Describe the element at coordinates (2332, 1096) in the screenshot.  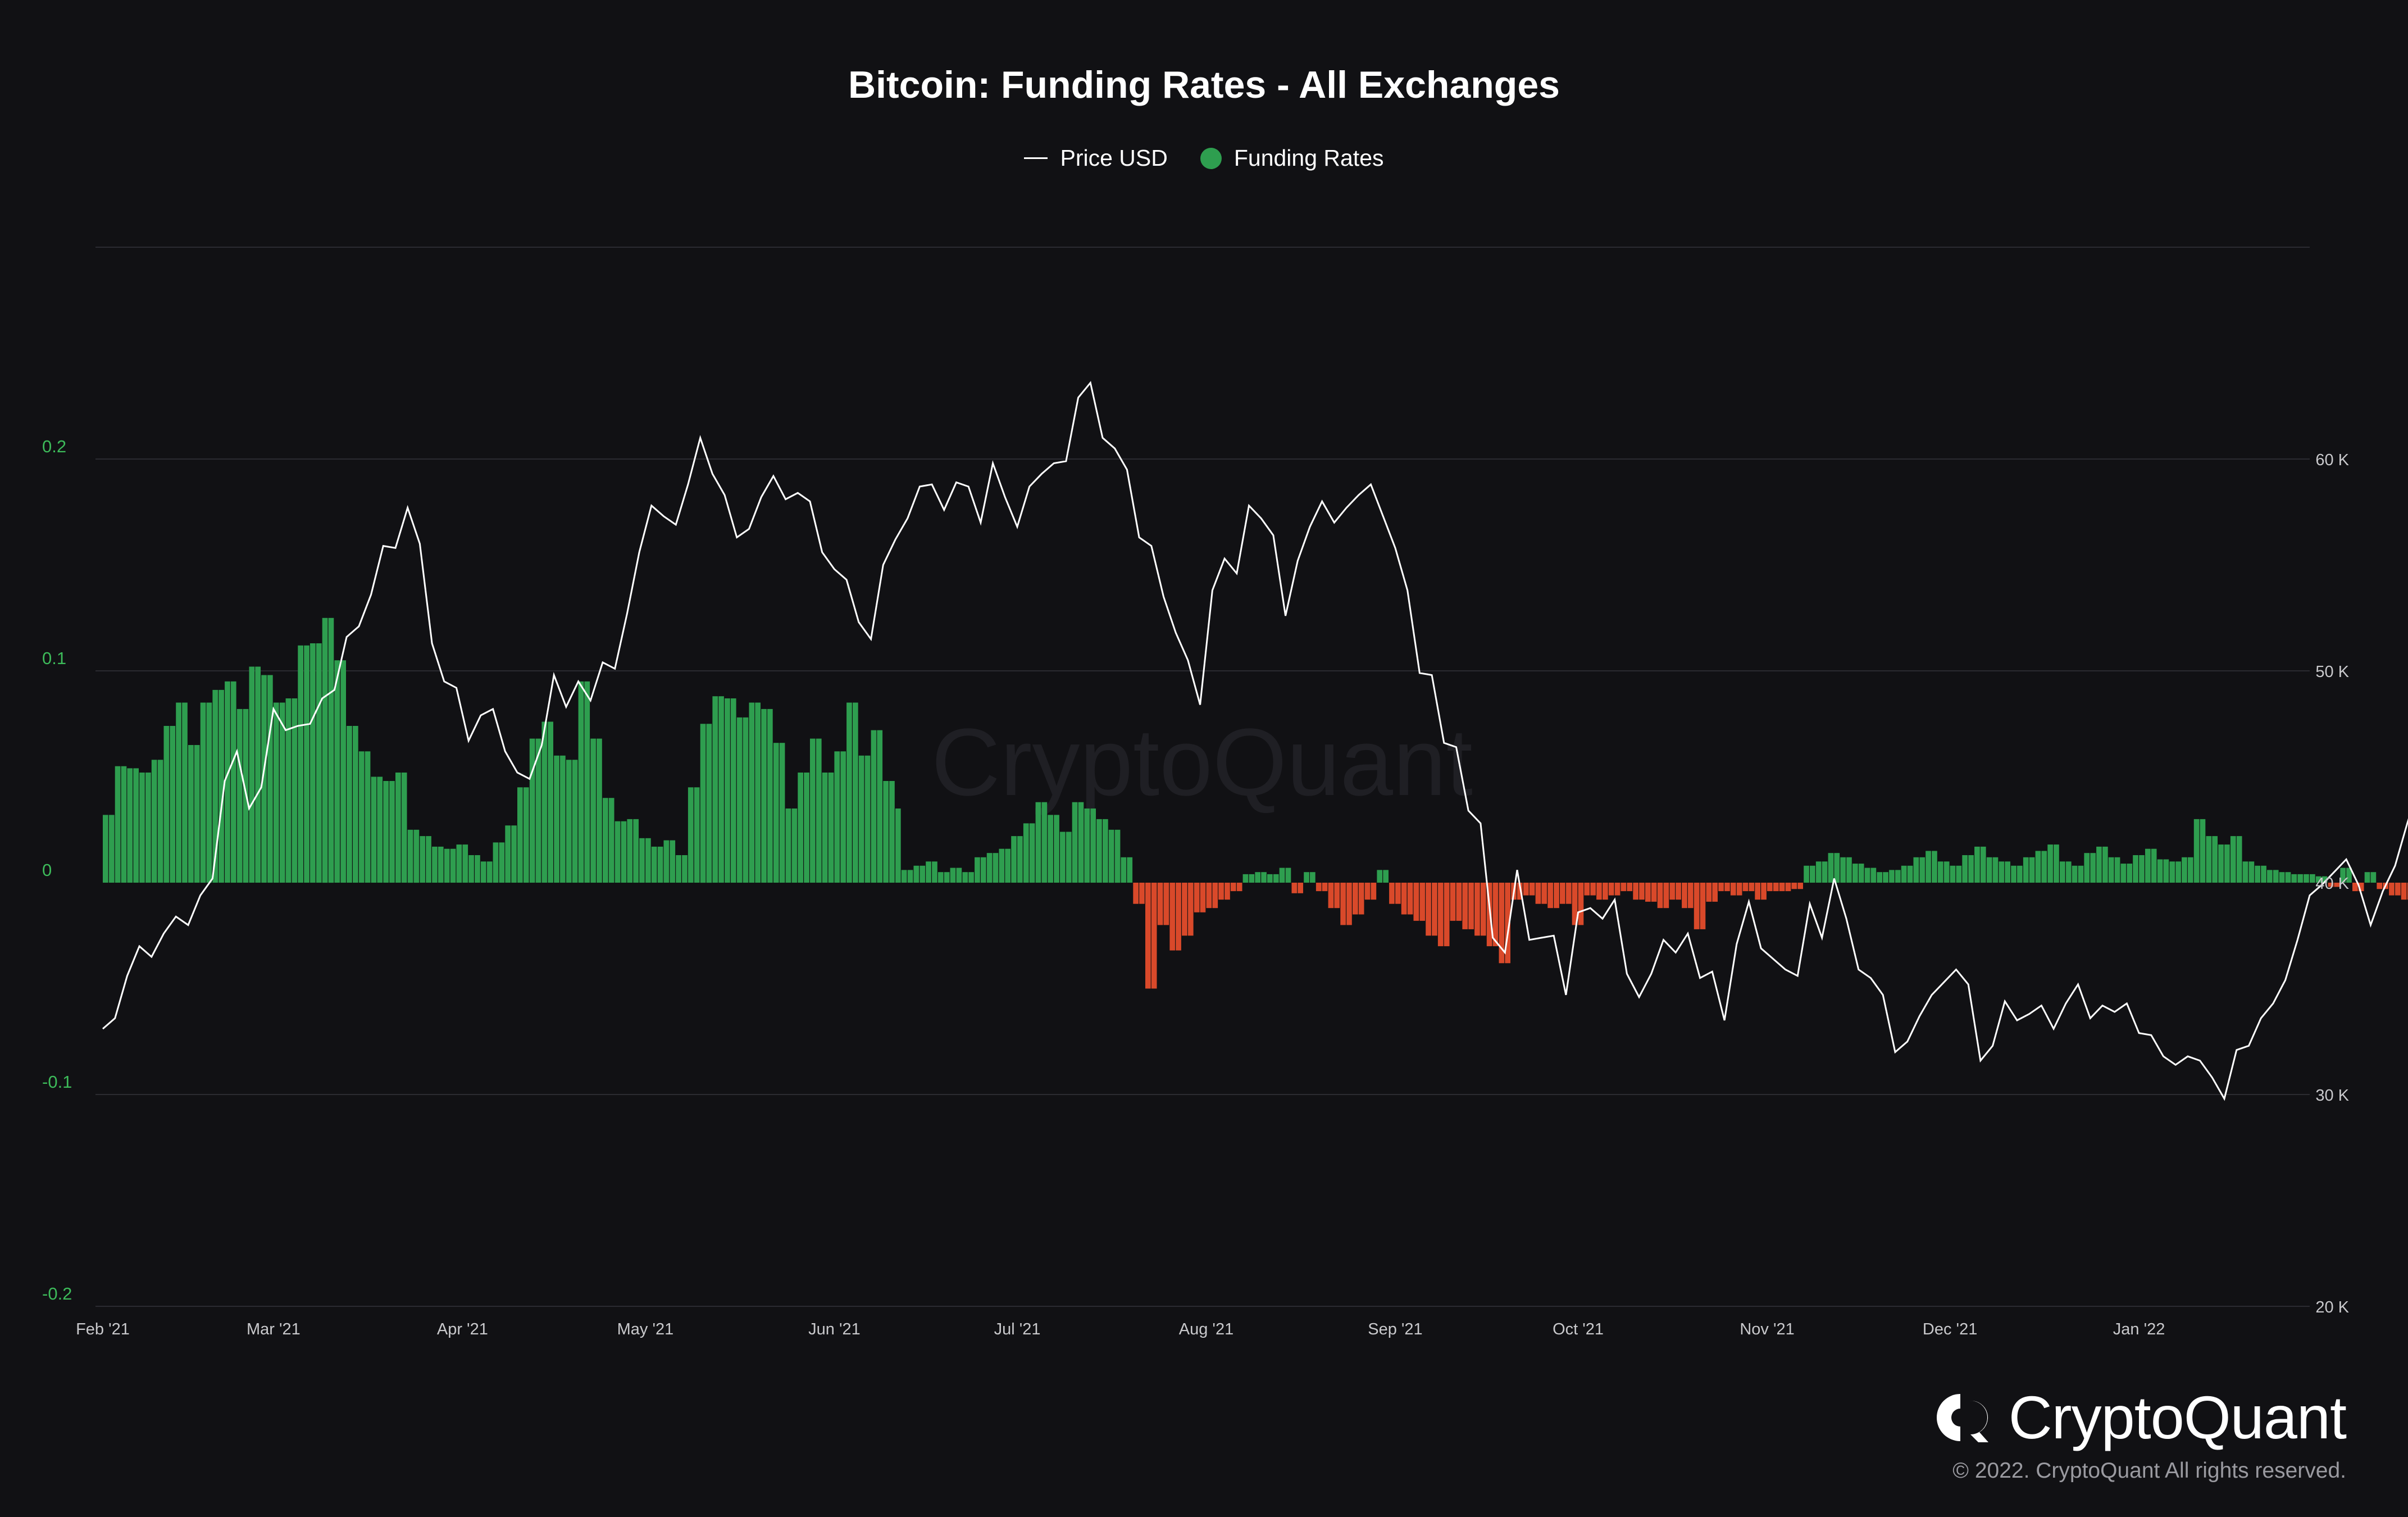
I see `y-right-tick-label: 30 K` at that location.